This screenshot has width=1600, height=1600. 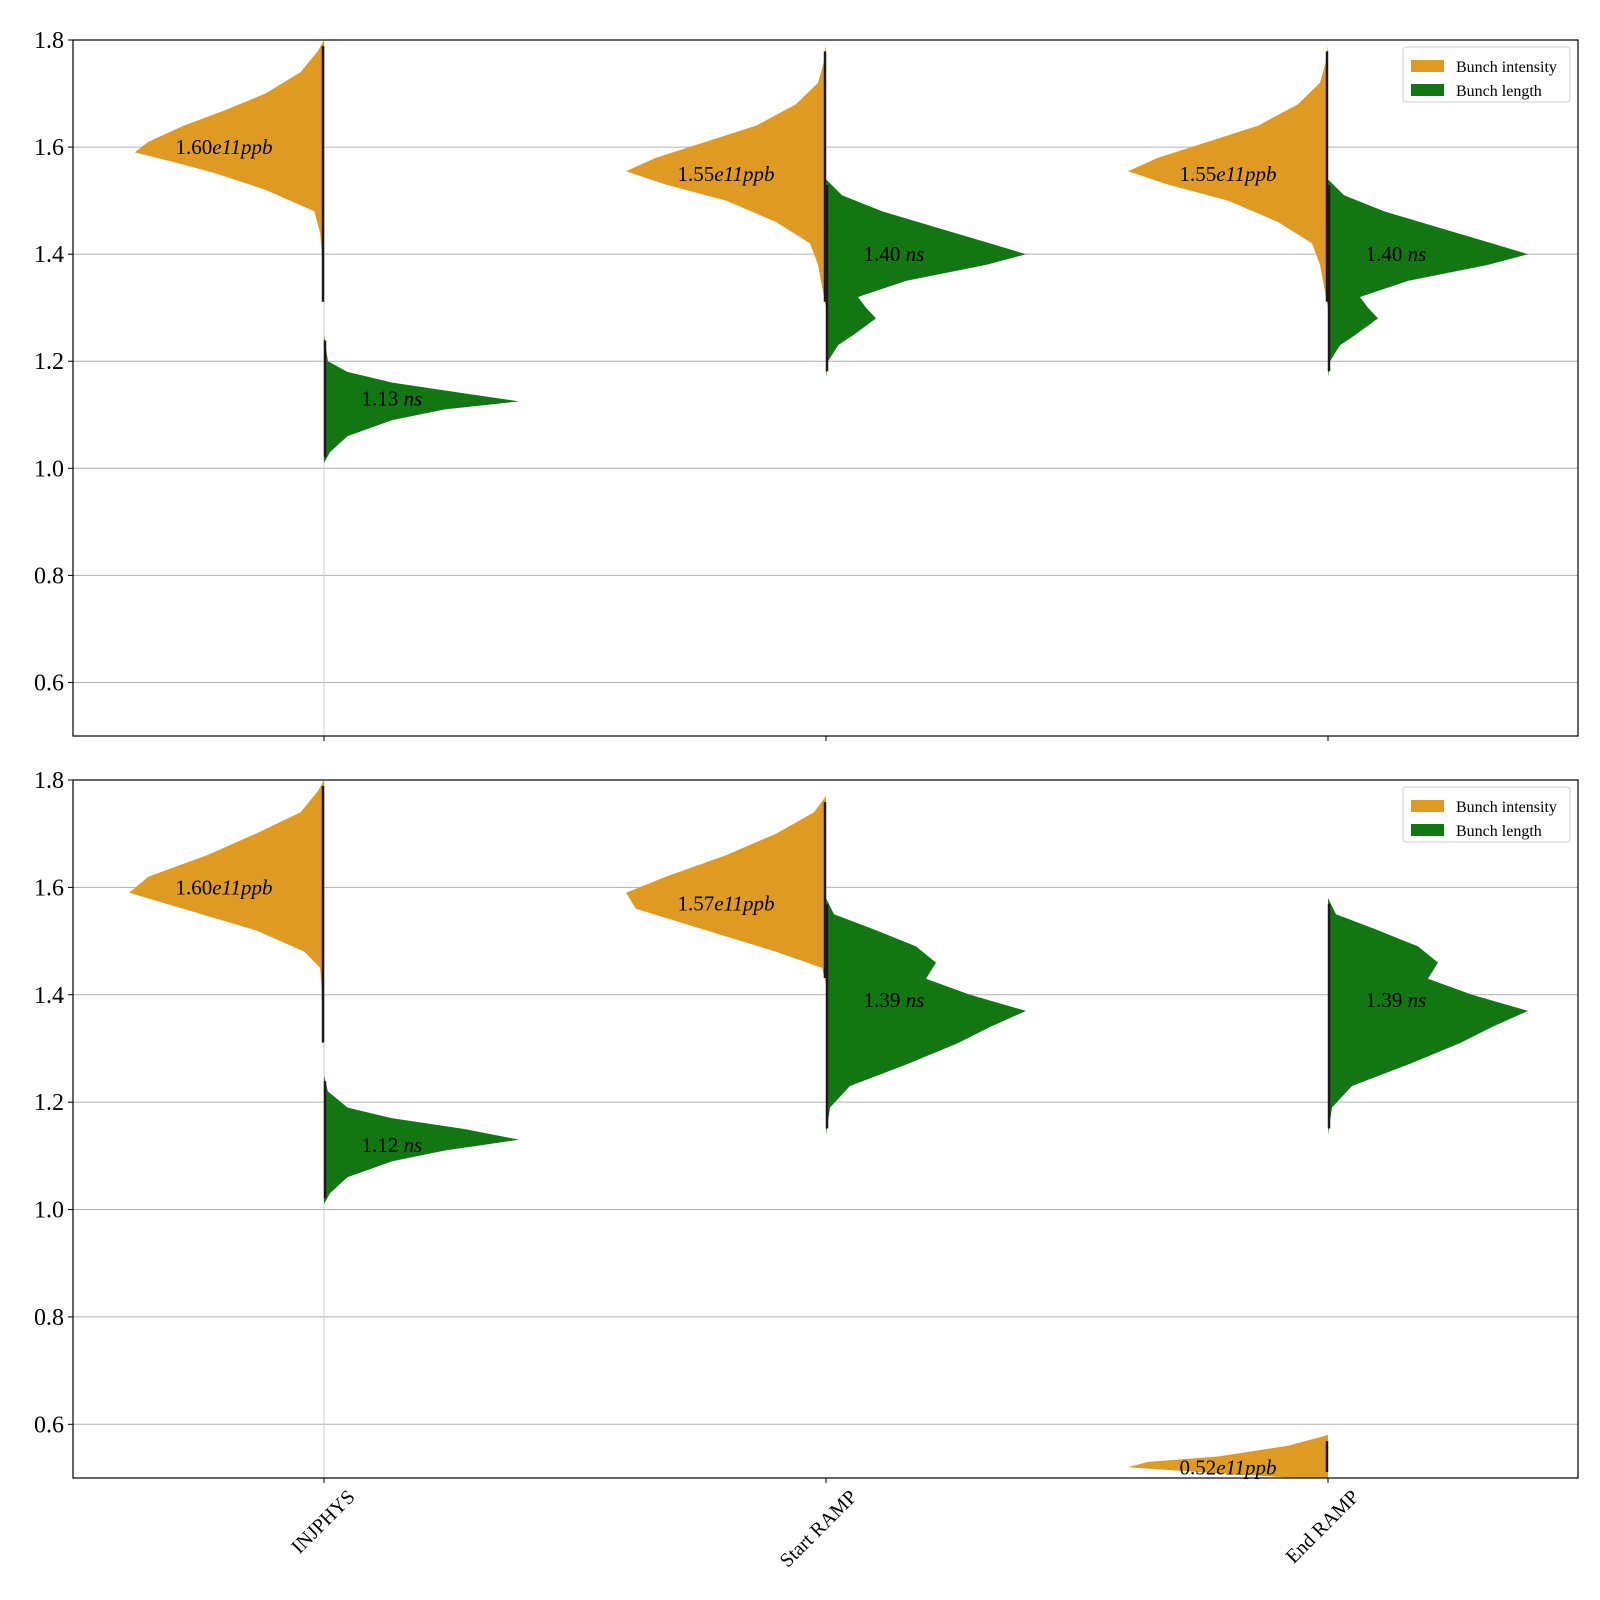 I want to click on value-label-number: 1.12, so click(x=380, y=1145).